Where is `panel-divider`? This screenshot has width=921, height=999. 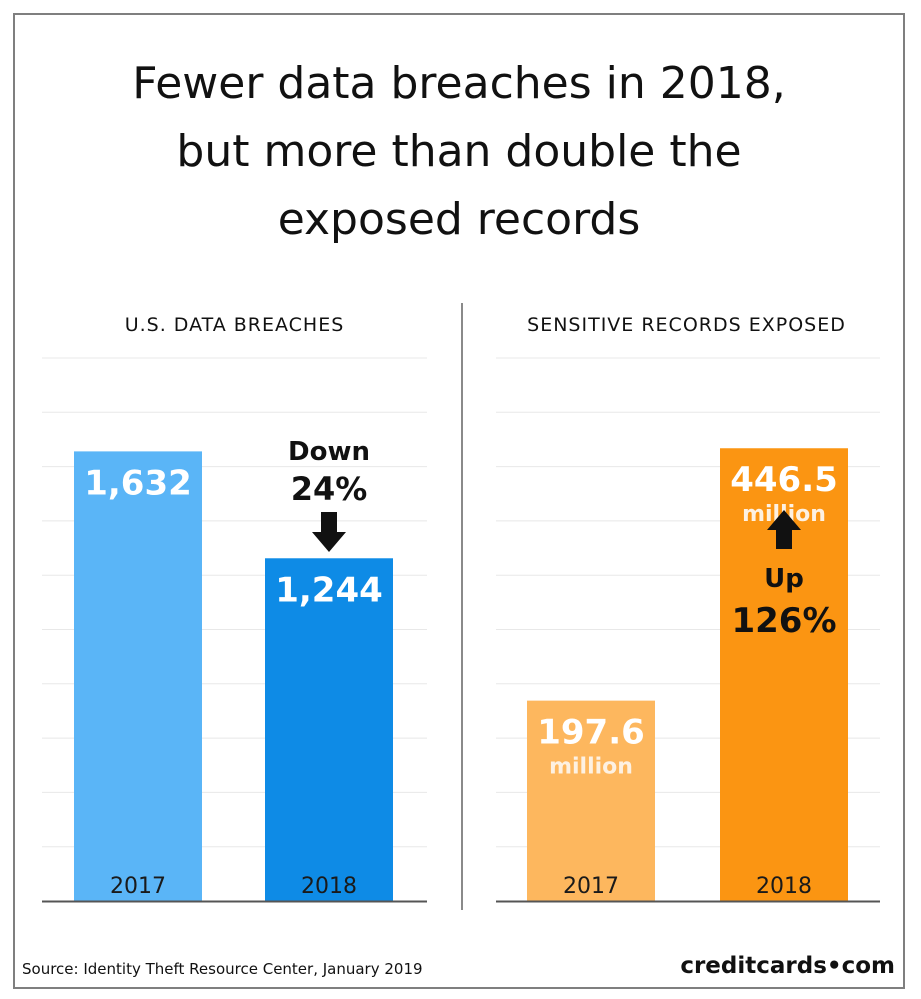 panel-divider is located at coordinates (462, 606).